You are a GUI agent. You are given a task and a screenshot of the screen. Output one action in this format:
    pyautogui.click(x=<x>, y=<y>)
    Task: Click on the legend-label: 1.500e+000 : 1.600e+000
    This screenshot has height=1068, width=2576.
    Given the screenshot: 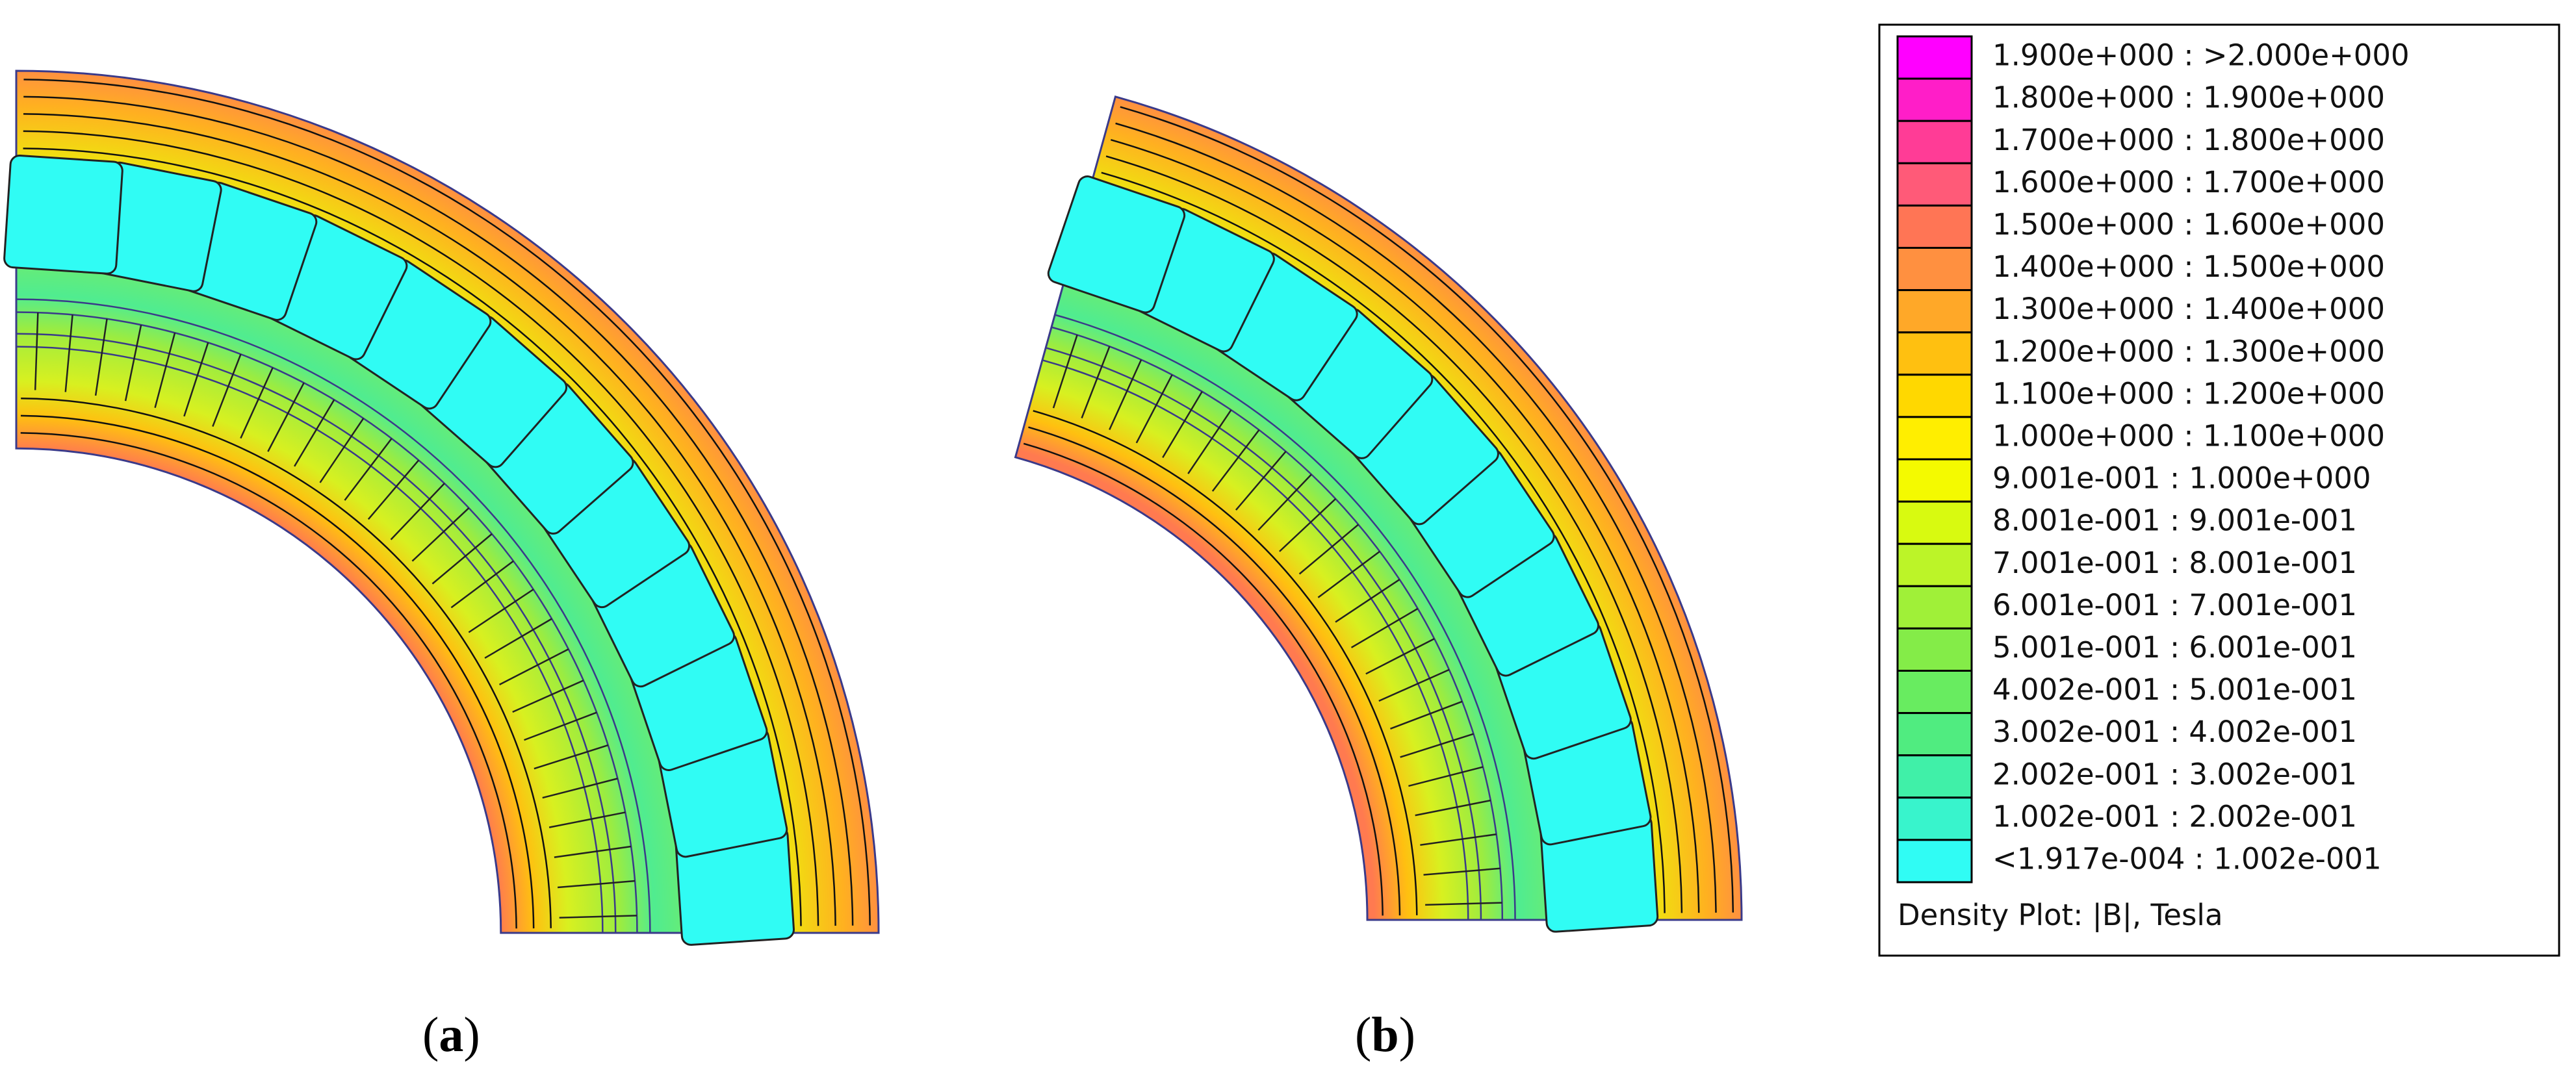 What is the action you would take?
    pyautogui.click(x=2188, y=224)
    